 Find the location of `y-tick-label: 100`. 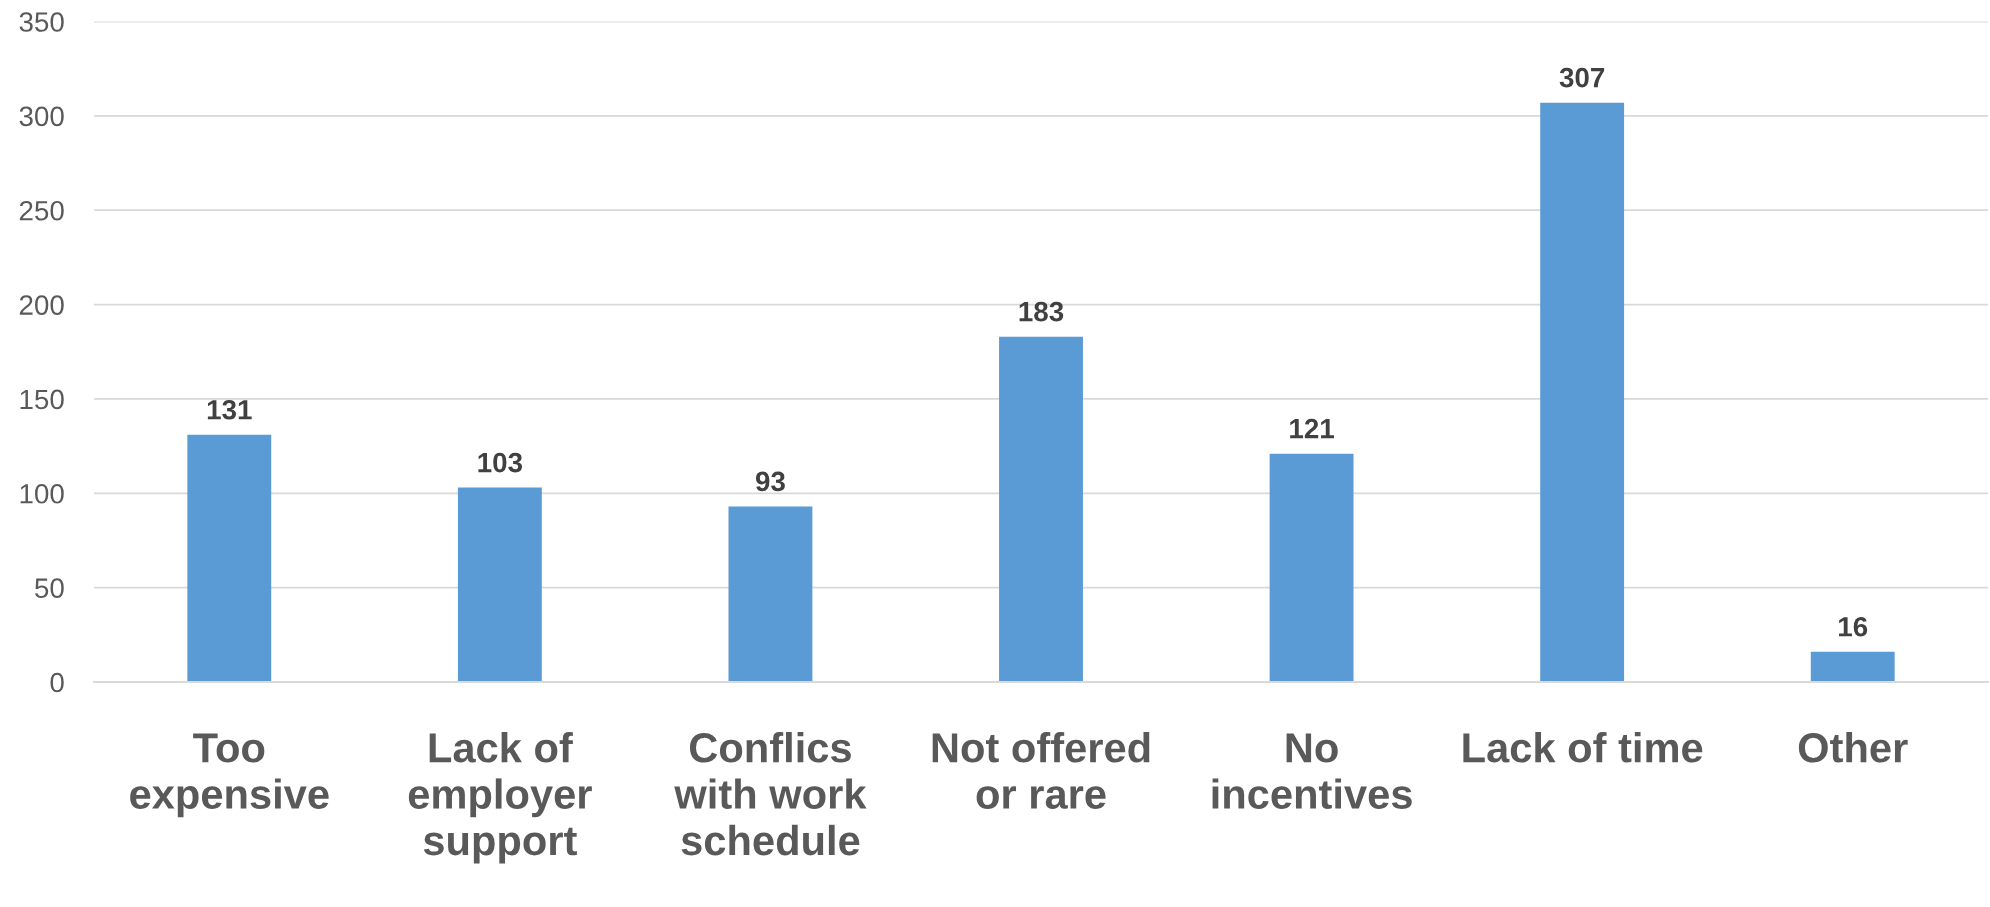

y-tick-label: 100 is located at coordinates (42, 493).